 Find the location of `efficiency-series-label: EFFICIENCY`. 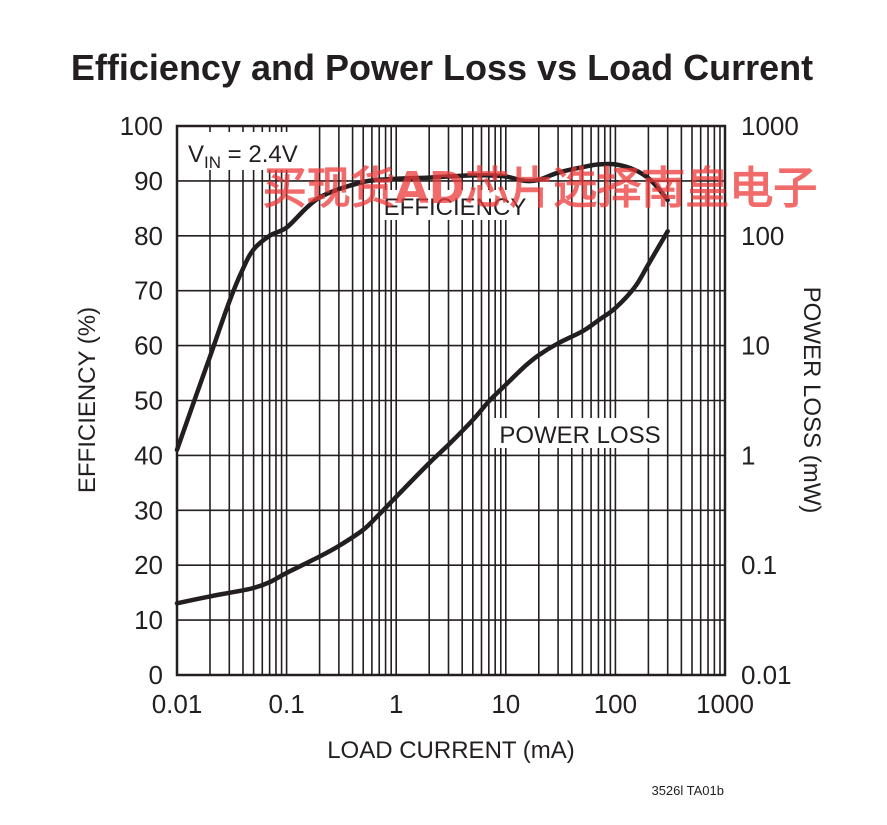

efficiency-series-label: EFFICIENCY is located at coordinates (455, 207).